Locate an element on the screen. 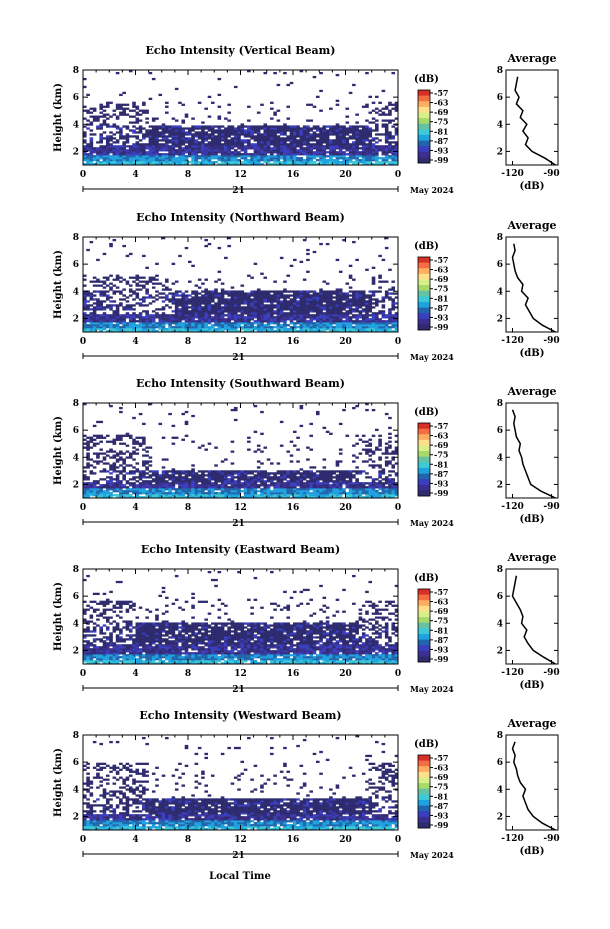 Image resolution: width=610 pixels, height=929 pixels. colorbar-swatch is located at coordinates (424, 288).